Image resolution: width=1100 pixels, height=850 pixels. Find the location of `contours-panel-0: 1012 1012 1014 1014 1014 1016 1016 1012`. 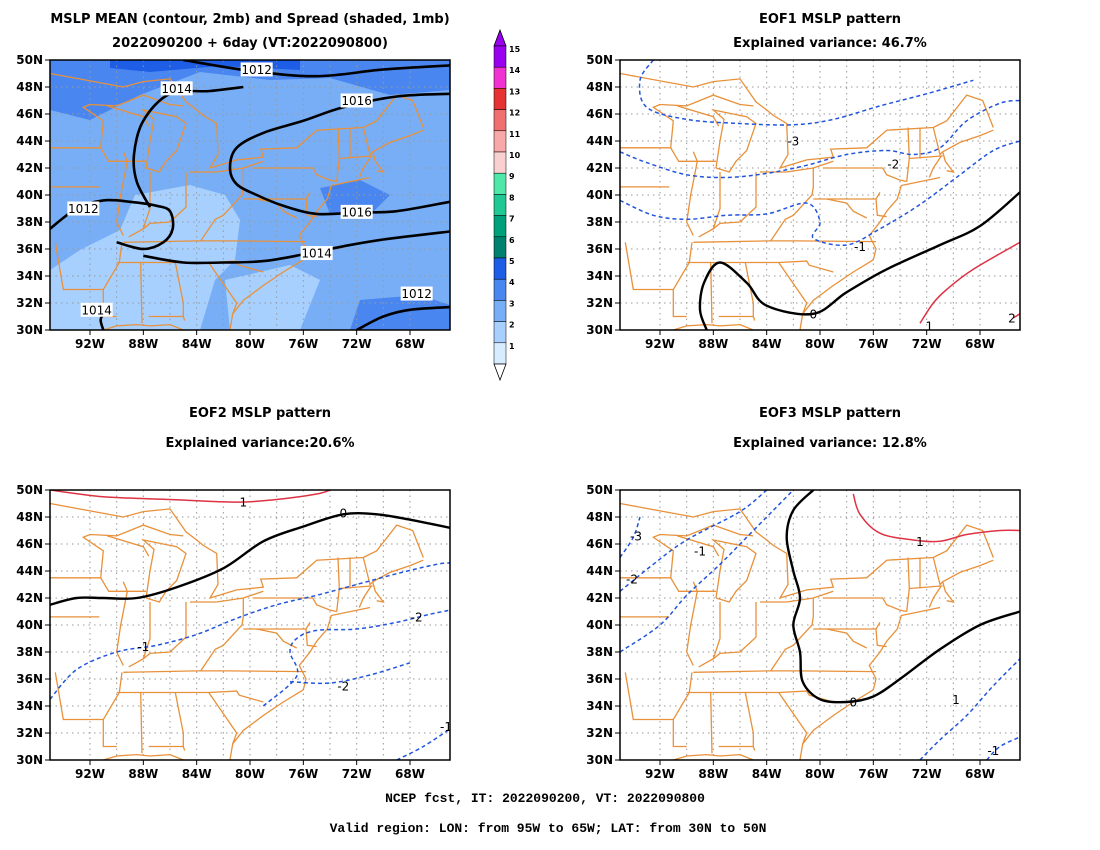

contours-panel-0: 1012 1012 1014 1014 1014 1016 1016 1012 is located at coordinates (250, 195).